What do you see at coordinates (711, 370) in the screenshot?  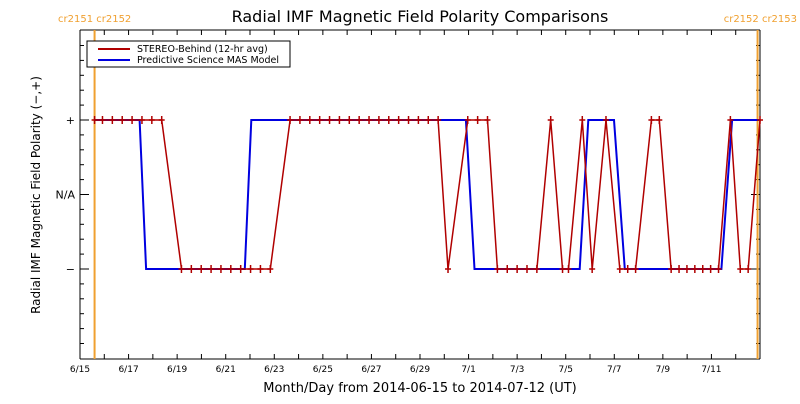 I see `x-tick-label: 7/11` at bounding box center [711, 370].